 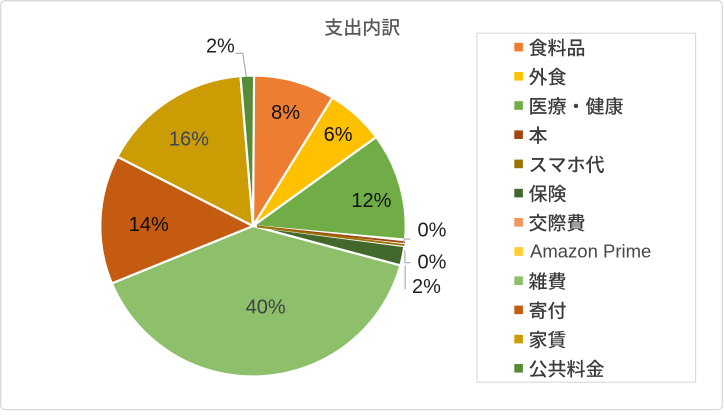 I want to click on svg-text: 8%, so click(x=285, y=113).